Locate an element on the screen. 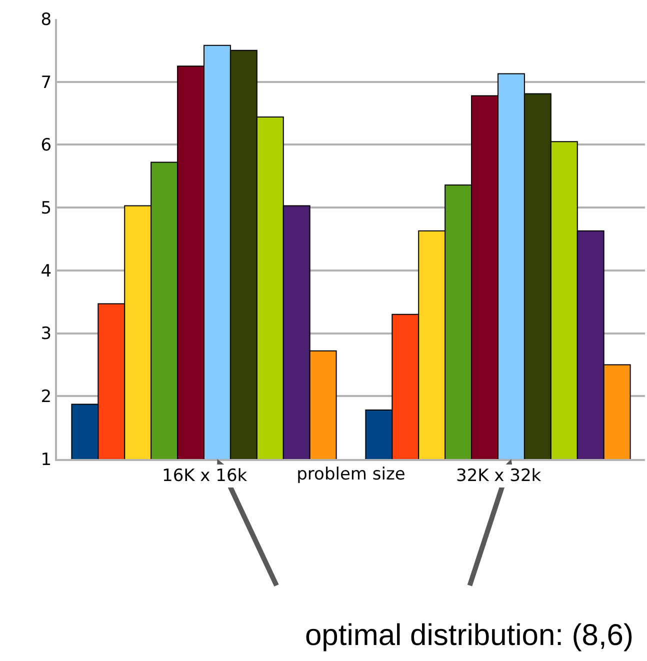  y-tick-label: 3 is located at coordinates (46, 334).